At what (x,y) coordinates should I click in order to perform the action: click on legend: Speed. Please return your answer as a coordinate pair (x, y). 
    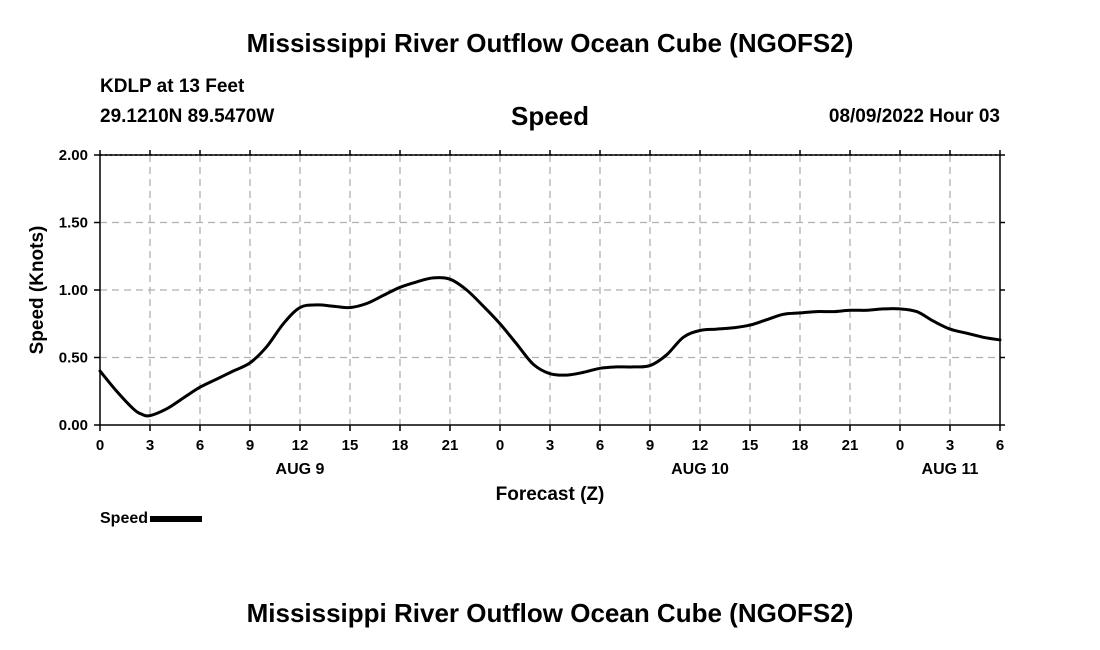
    Looking at the image, I should click on (151, 519).